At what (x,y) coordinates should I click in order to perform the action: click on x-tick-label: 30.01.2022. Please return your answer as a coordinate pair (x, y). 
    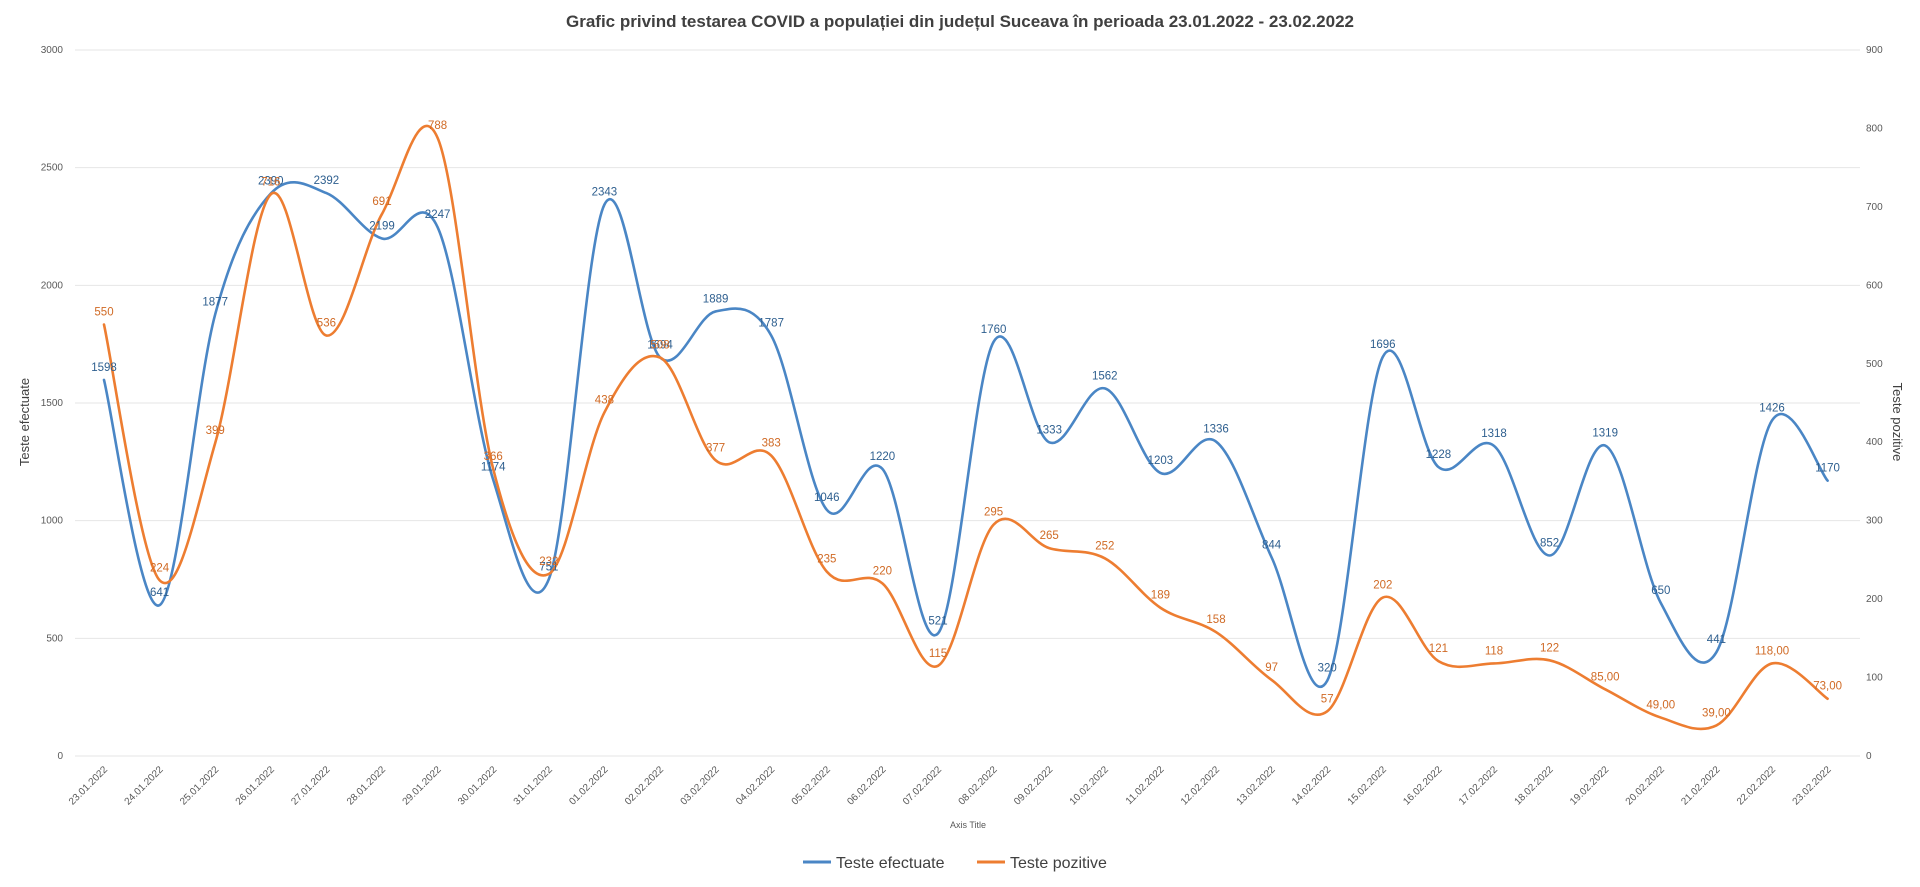
    Looking at the image, I should click on (477, 785).